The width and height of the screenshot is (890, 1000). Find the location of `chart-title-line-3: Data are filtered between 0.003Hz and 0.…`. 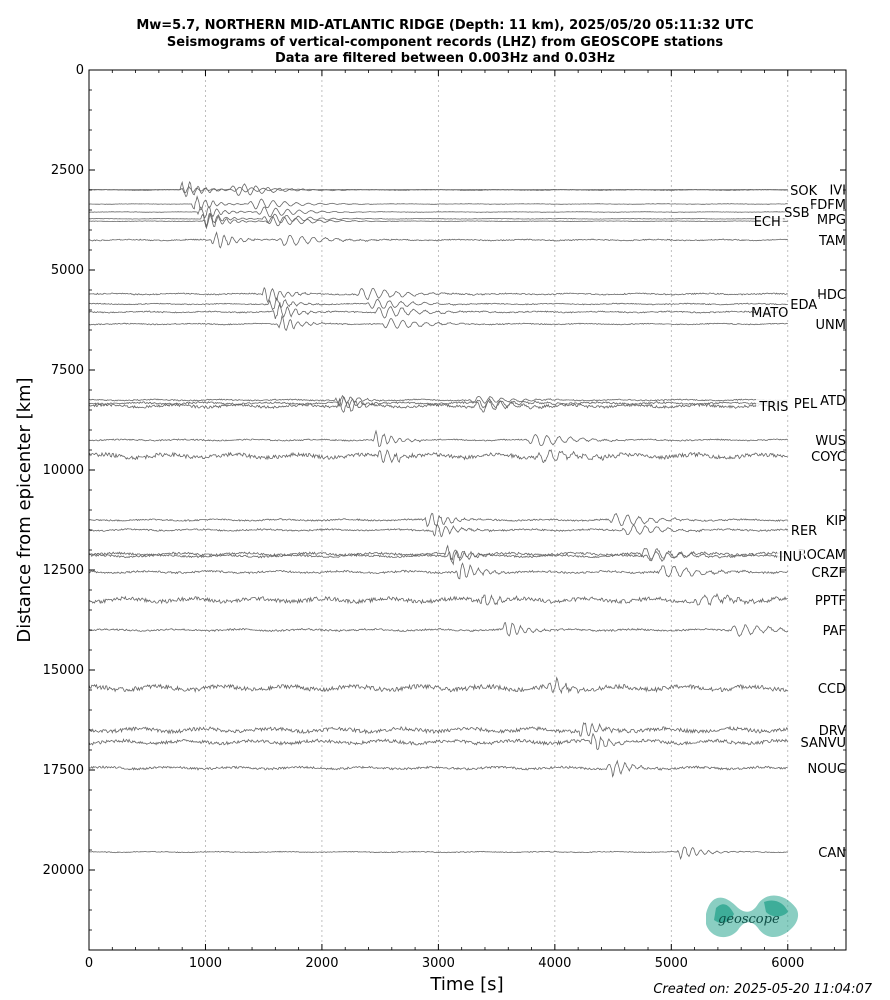

chart-title-line-3: Data are filtered between 0.003Hz and 0.… is located at coordinates (445, 58).